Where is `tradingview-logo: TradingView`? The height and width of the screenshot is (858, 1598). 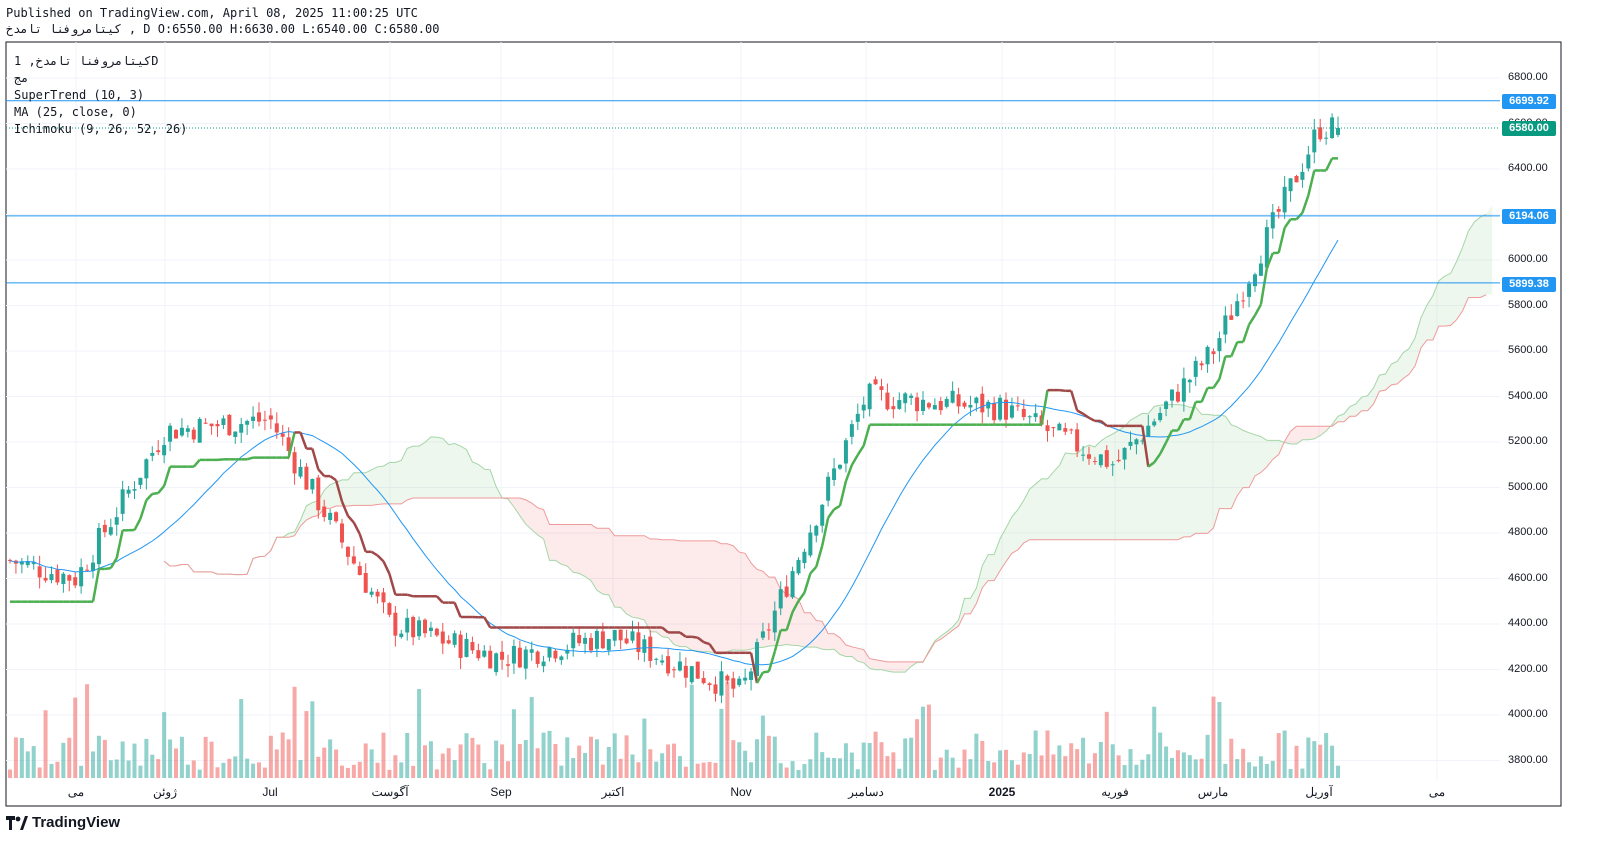 tradingview-logo: TradingView is located at coordinates (63, 822).